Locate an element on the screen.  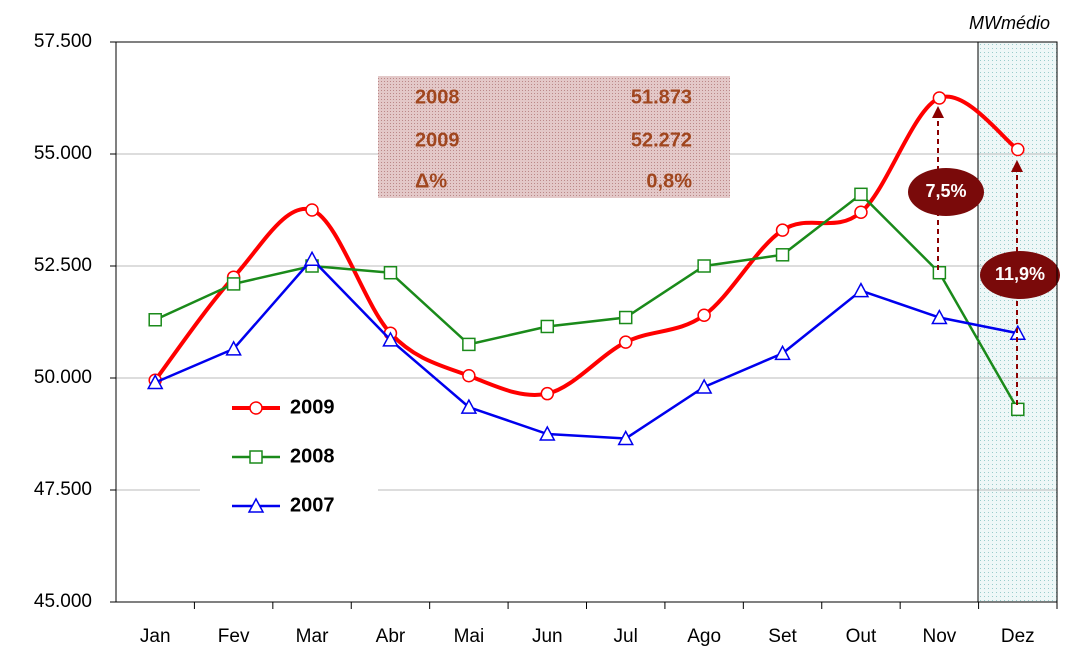
annotation: 11,9% is located at coordinates (1020, 274).